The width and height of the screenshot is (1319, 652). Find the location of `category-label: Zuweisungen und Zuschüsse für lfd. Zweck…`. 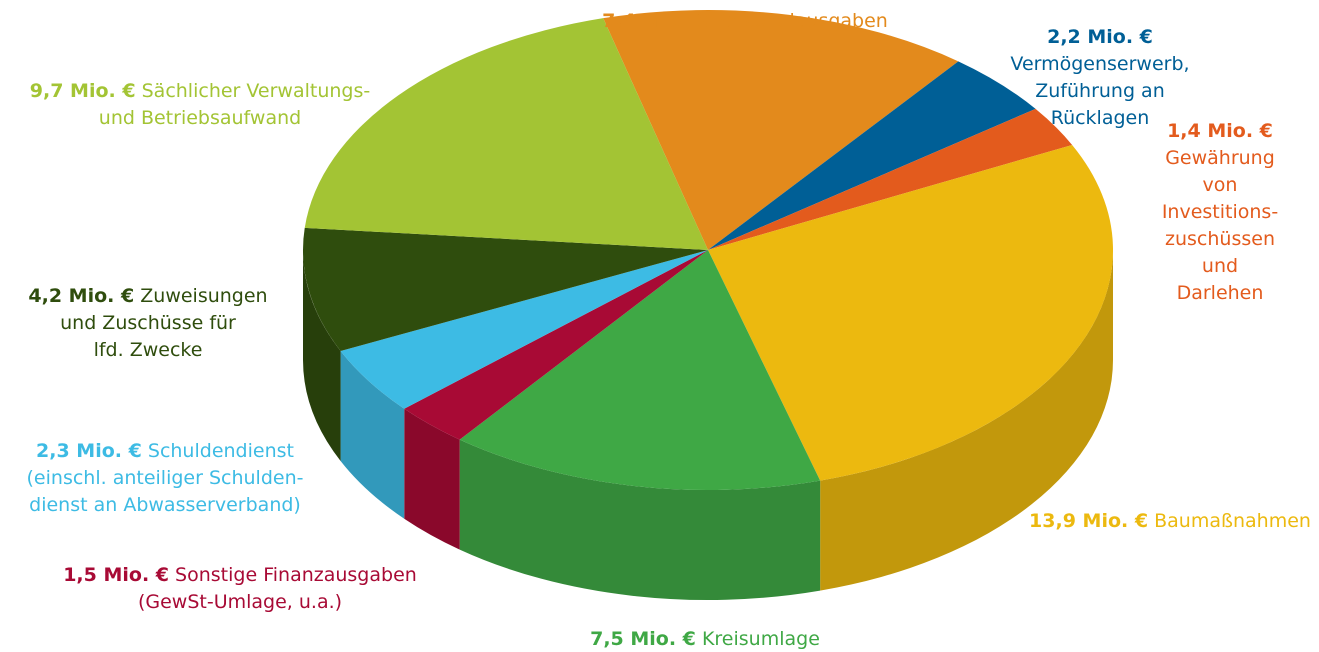

category-label: Zuweisungen und Zuschüsse für lfd. Zweck… is located at coordinates (164, 323).